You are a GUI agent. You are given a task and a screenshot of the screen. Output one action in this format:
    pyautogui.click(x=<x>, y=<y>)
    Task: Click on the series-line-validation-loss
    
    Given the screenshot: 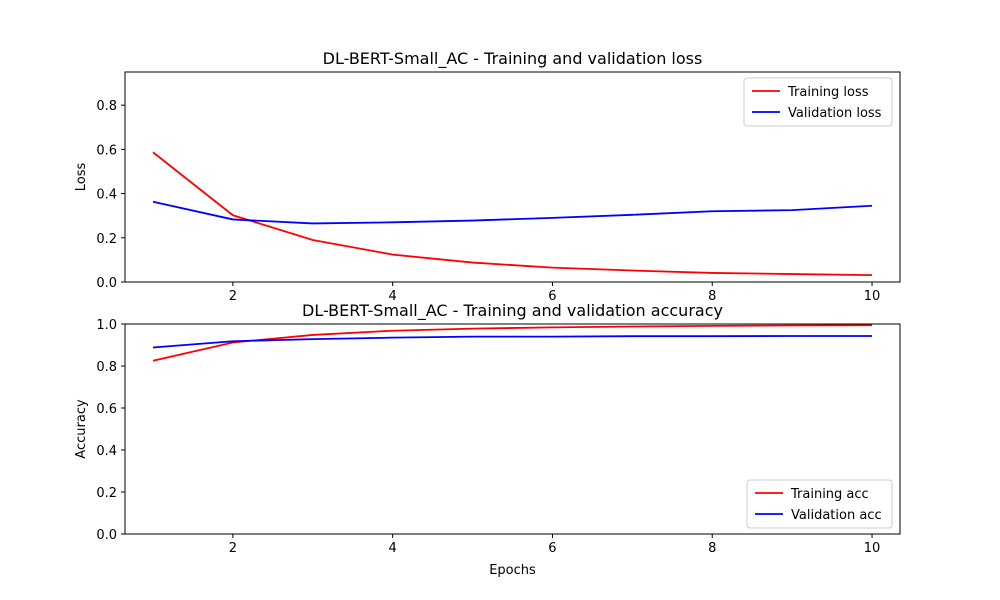 What is the action you would take?
    pyautogui.click(x=512, y=212)
    